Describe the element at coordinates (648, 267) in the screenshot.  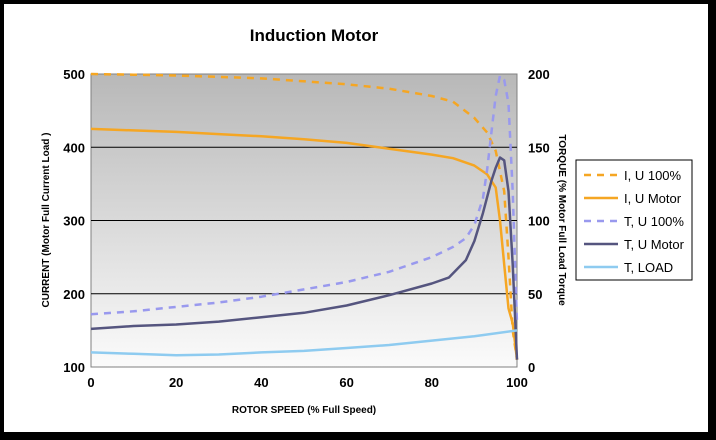
I see `legend-label: T, LOAD` at that location.